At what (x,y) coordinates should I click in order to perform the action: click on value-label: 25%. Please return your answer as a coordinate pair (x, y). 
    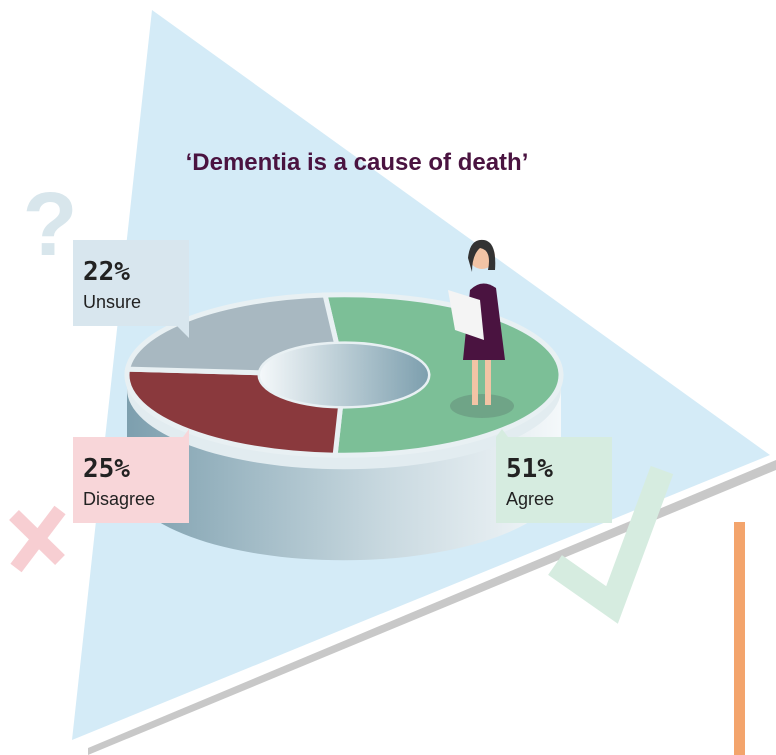
    Looking at the image, I should click on (106, 469).